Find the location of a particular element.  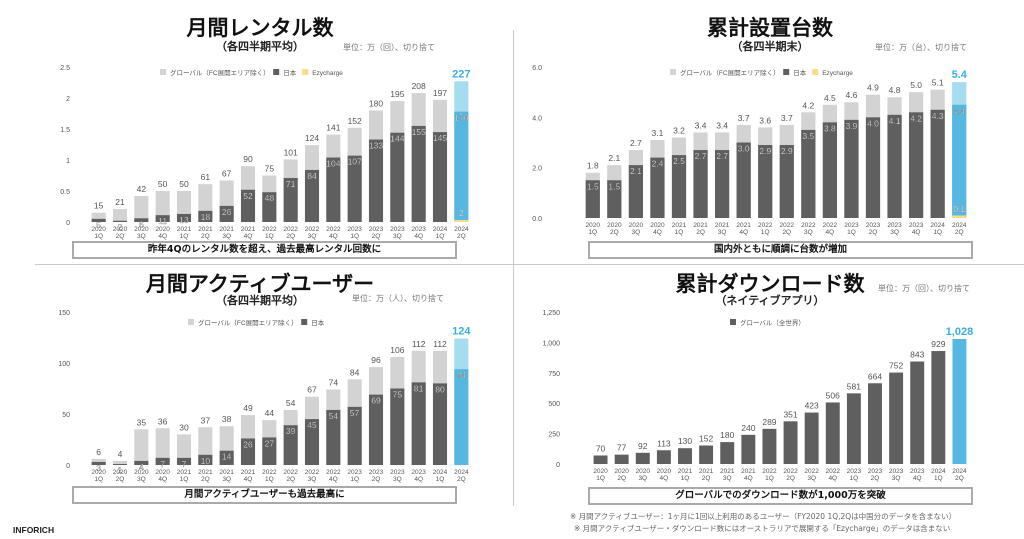

data-label-japan: 14 is located at coordinates (227, 457).